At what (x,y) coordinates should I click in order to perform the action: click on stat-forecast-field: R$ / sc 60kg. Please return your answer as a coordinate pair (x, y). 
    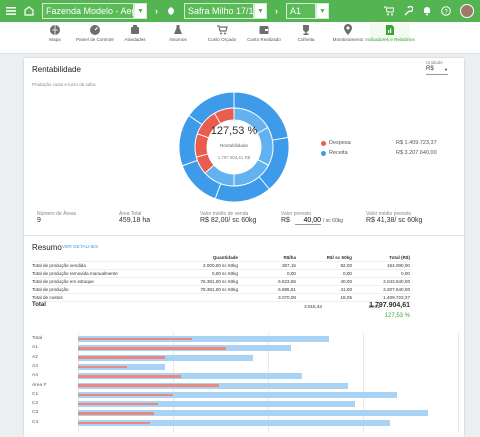
    Looking at the image, I should click on (317, 221).